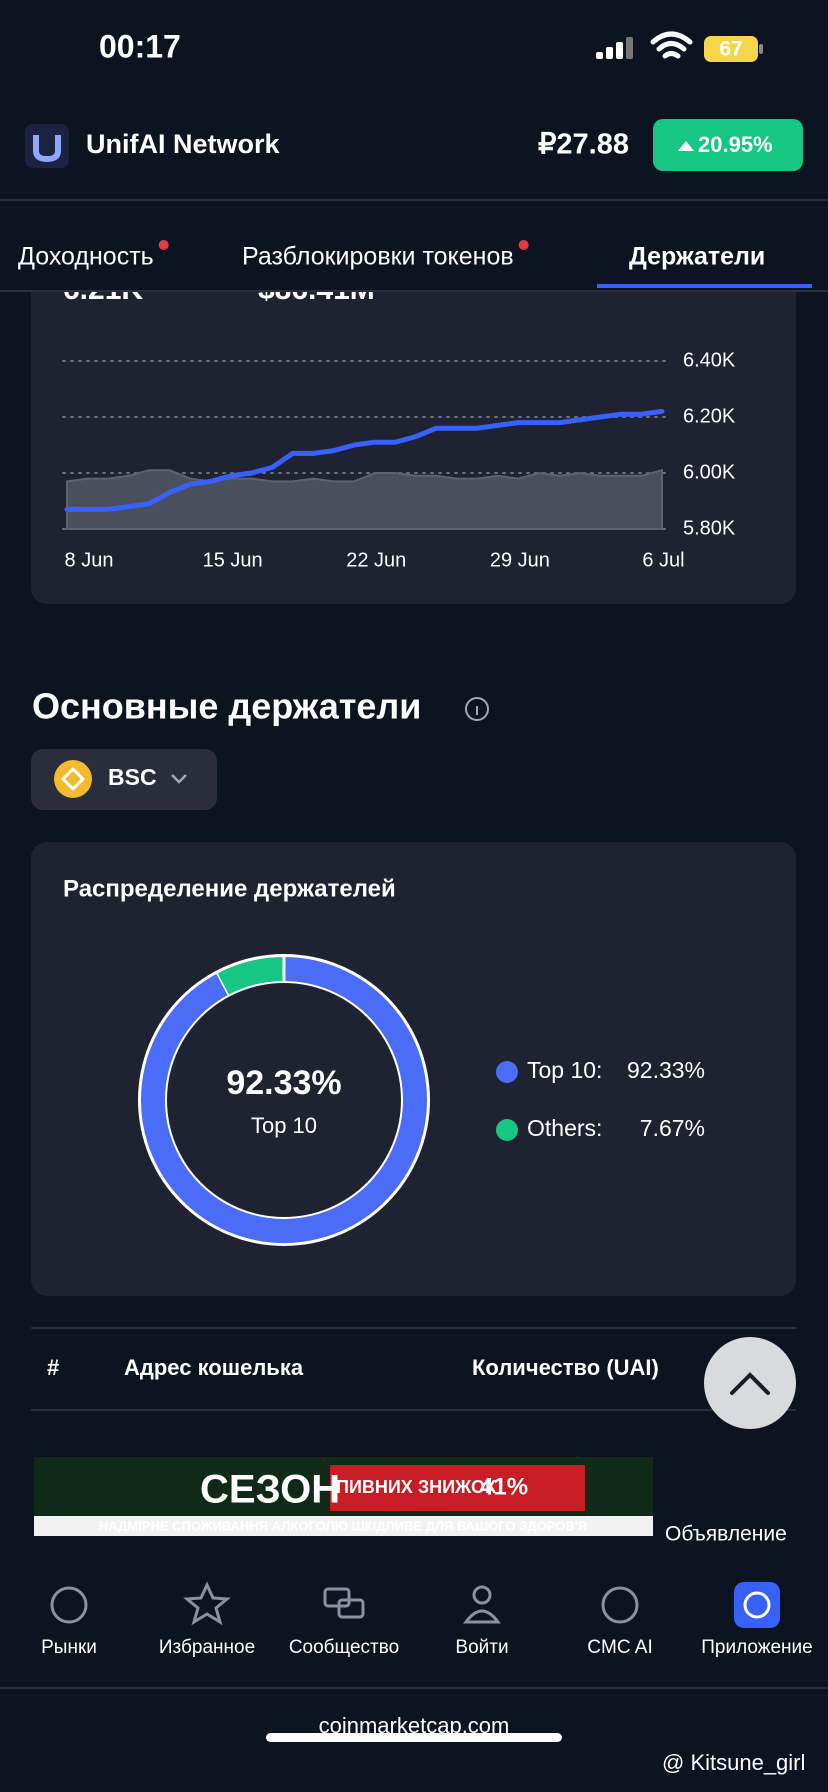 The width and height of the screenshot is (828, 1792). Describe the element at coordinates (207, 1647) in the screenshot. I see `nav-label: Избранное` at that location.